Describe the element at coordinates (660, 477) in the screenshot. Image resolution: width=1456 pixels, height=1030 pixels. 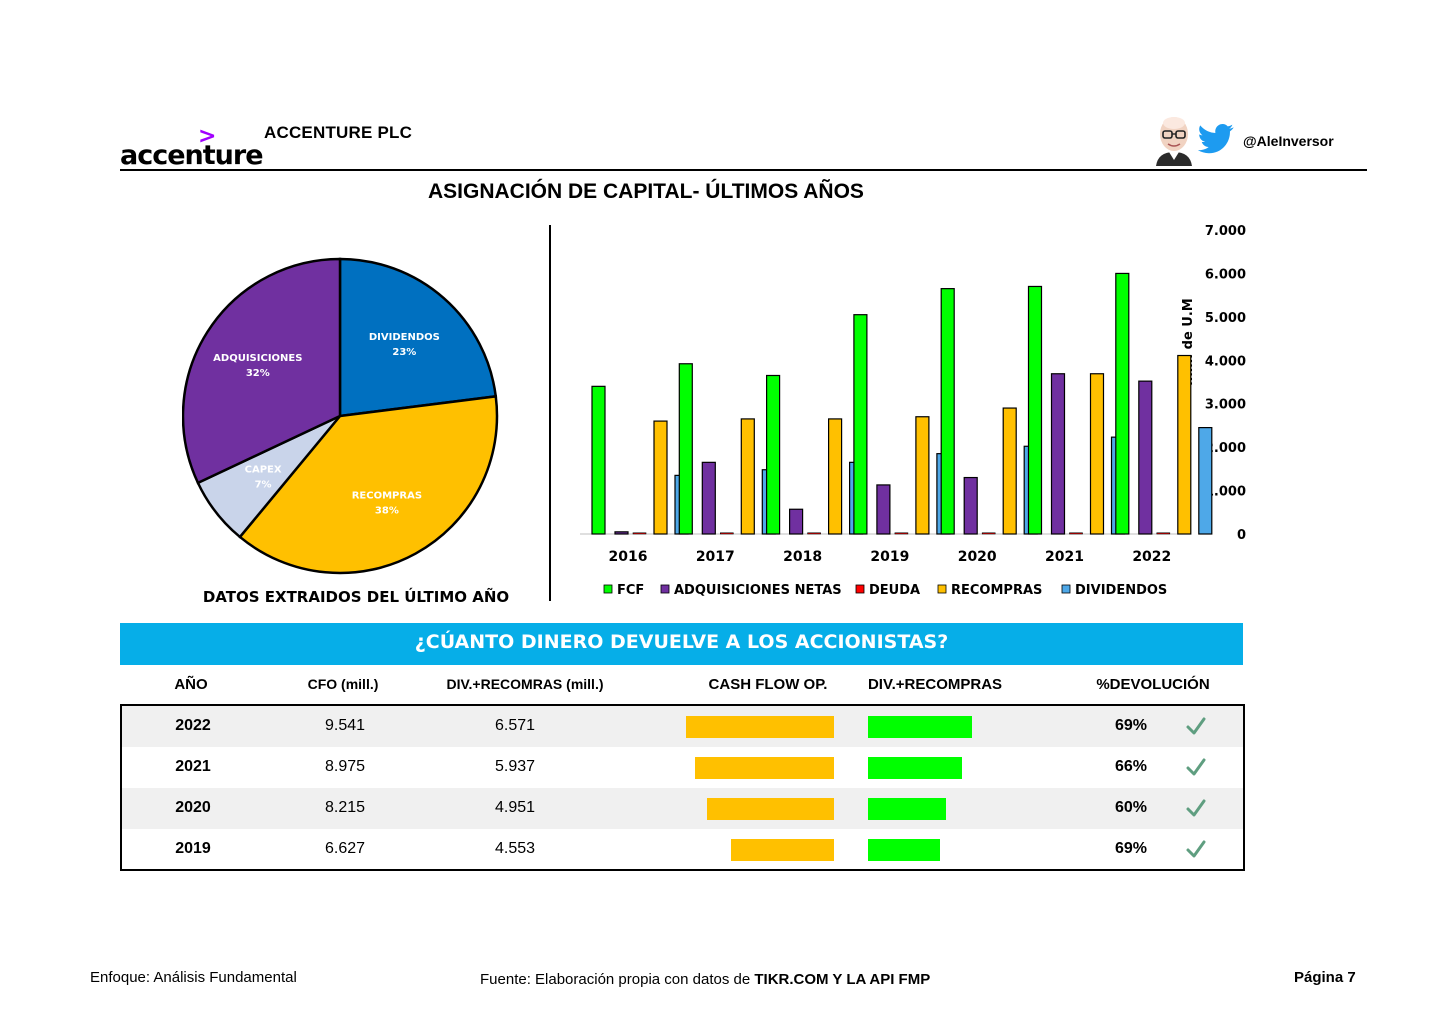
I see `bar-recompras-2016` at that location.